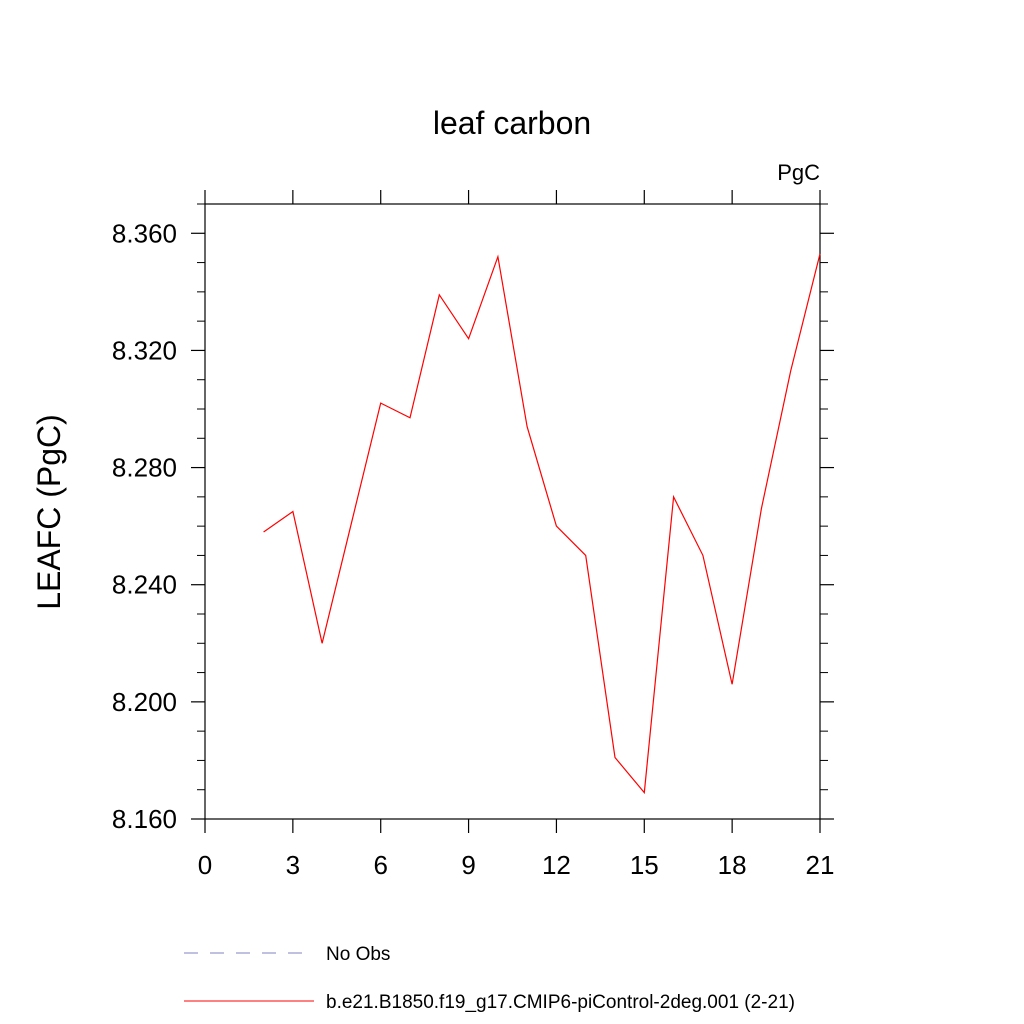  I want to click on y-tick-label: 8.240, so click(144, 585).